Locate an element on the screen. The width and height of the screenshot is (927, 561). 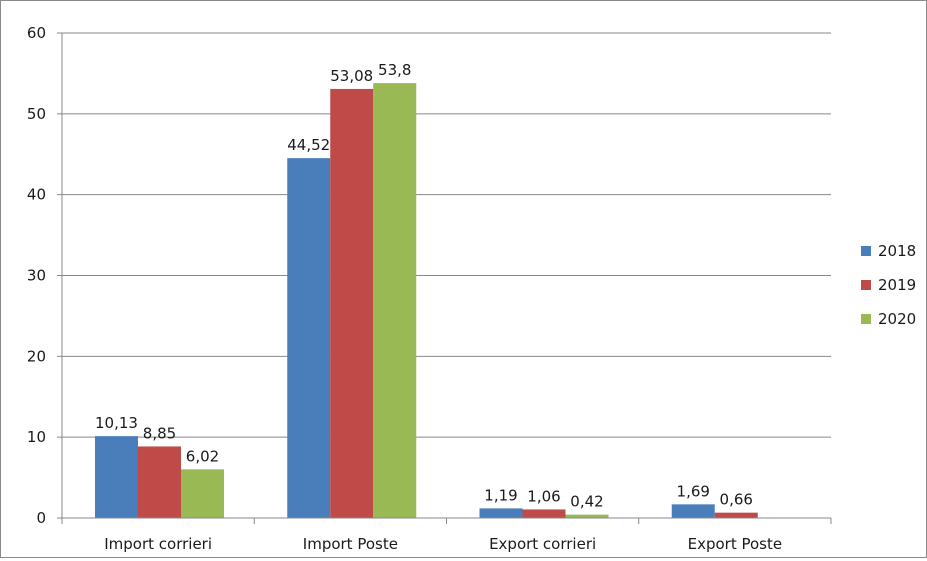
y-tick-label: 40 is located at coordinates (36, 195).